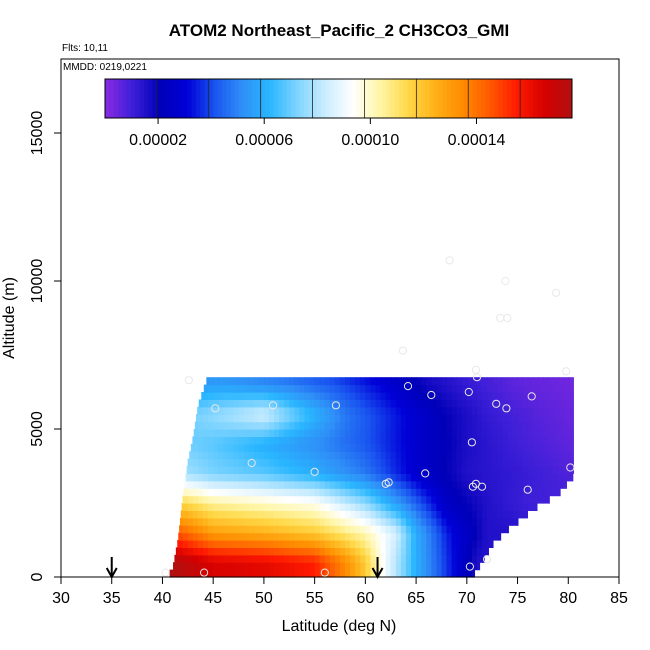  What do you see at coordinates (324, 572) in the screenshot?
I see `observation-point` at bounding box center [324, 572].